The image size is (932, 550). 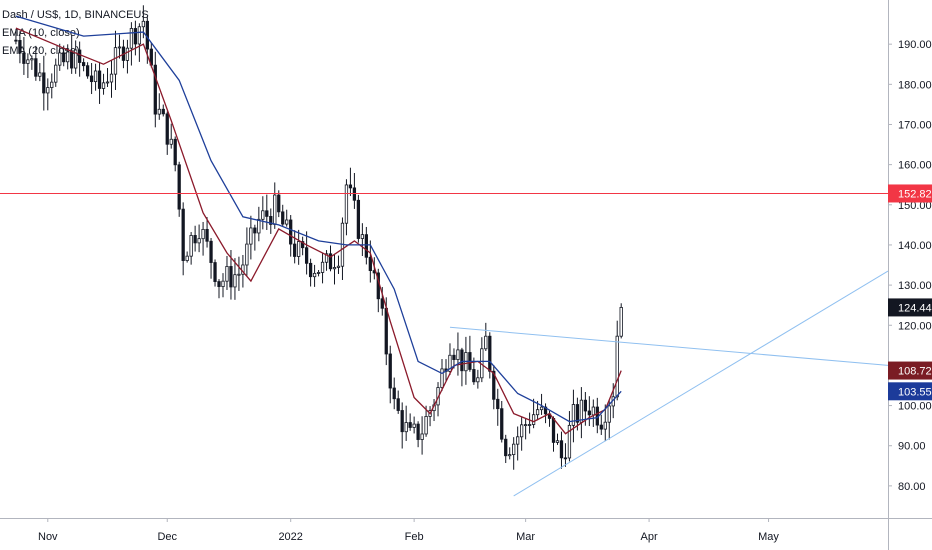 What do you see at coordinates (669, 346) in the screenshot?
I see `descending-trendline` at bounding box center [669, 346].